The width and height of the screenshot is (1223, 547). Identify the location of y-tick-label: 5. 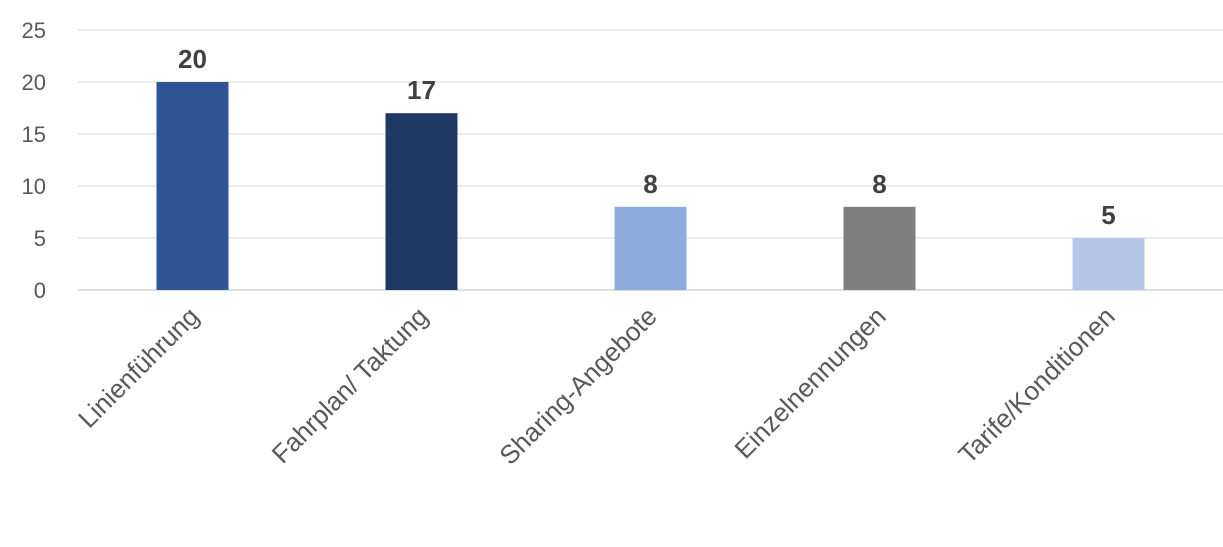
(40, 238).